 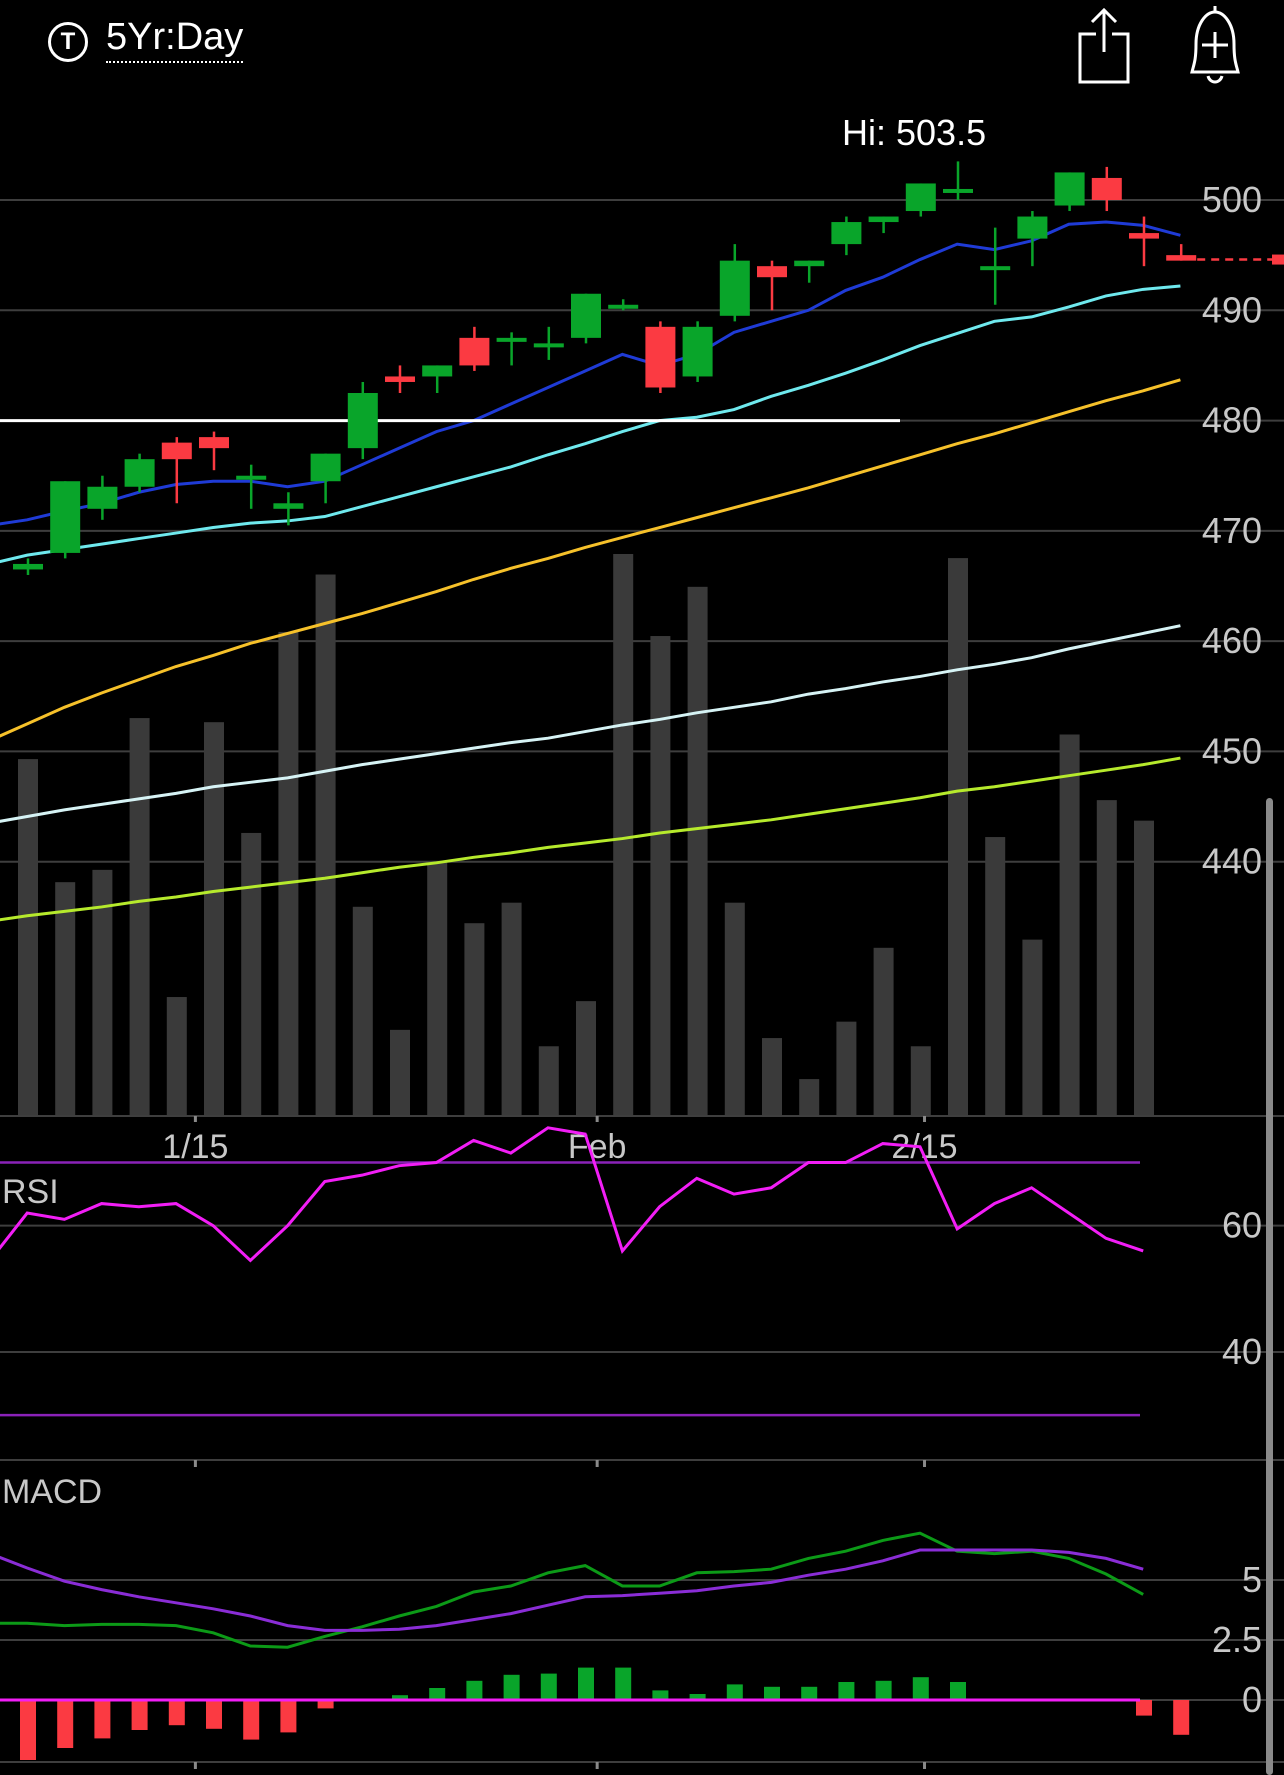 What do you see at coordinates (1232, 199) in the screenshot?
I see `price-tick-label: 500` at bounding box center [1232, 199].